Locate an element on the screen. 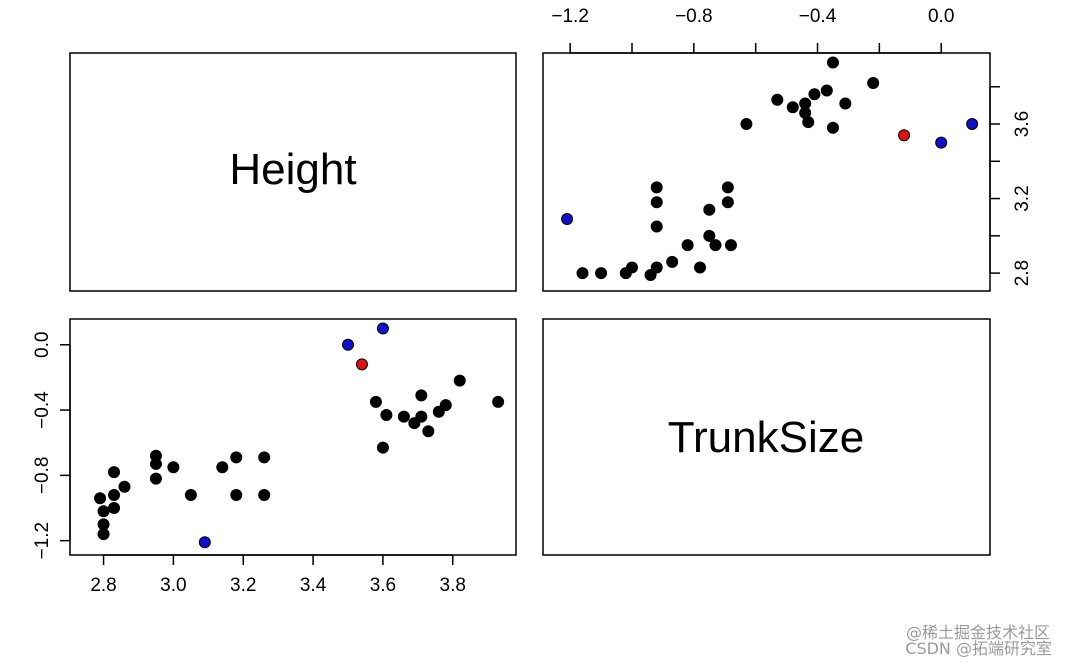 This screenshot has height=667, width=1068. y-tick-label-trunksize: −0.4 is located at coordinates (42, 410).